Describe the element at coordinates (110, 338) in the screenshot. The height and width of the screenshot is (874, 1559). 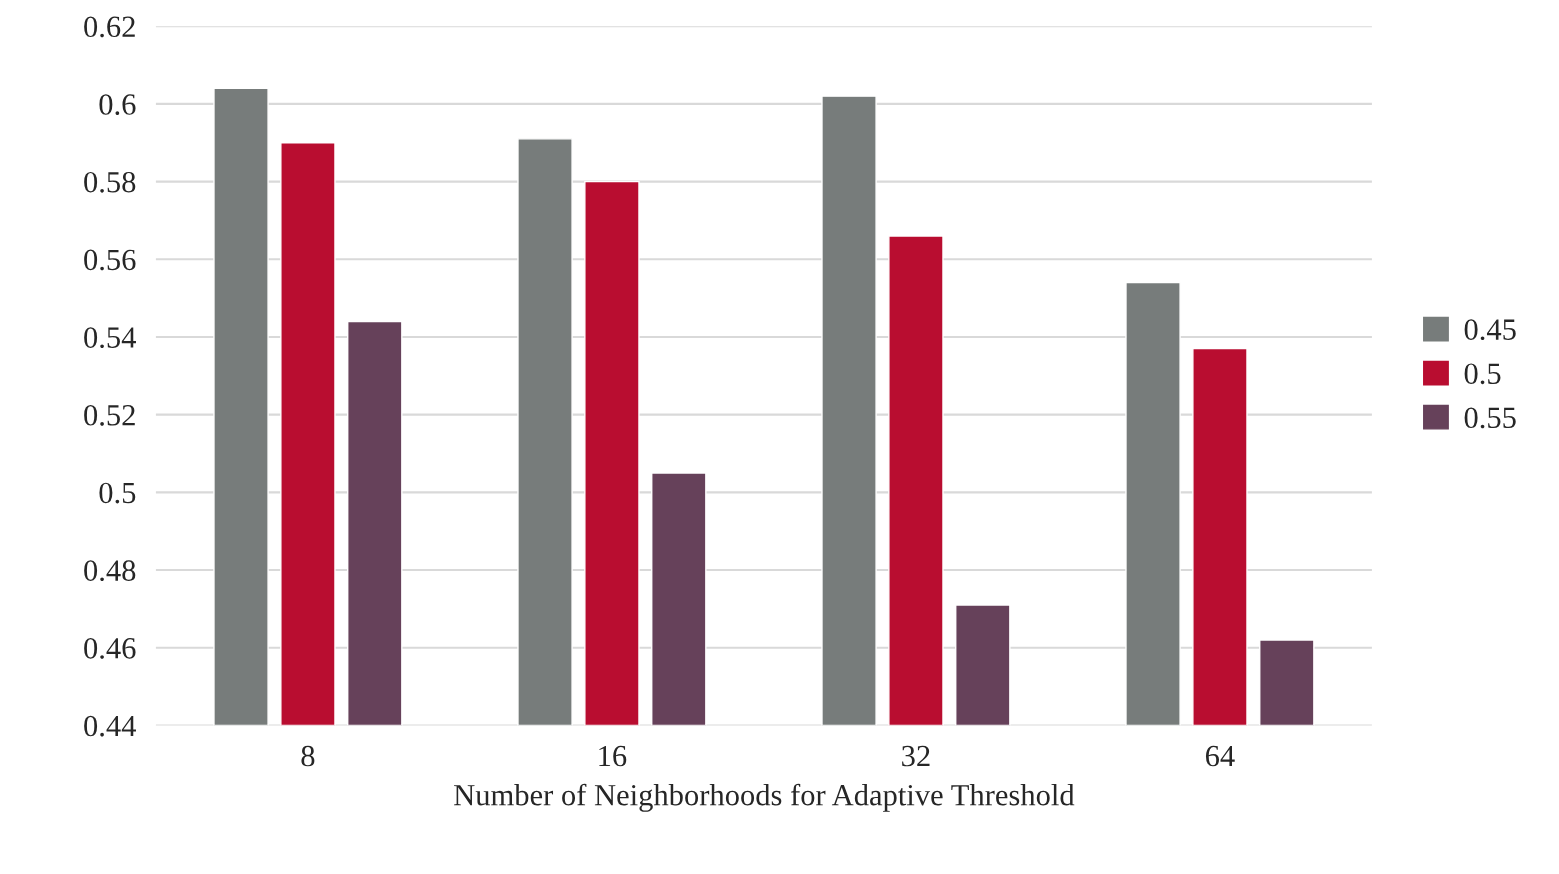
I see `y-tick-label: 0.54` at that location.